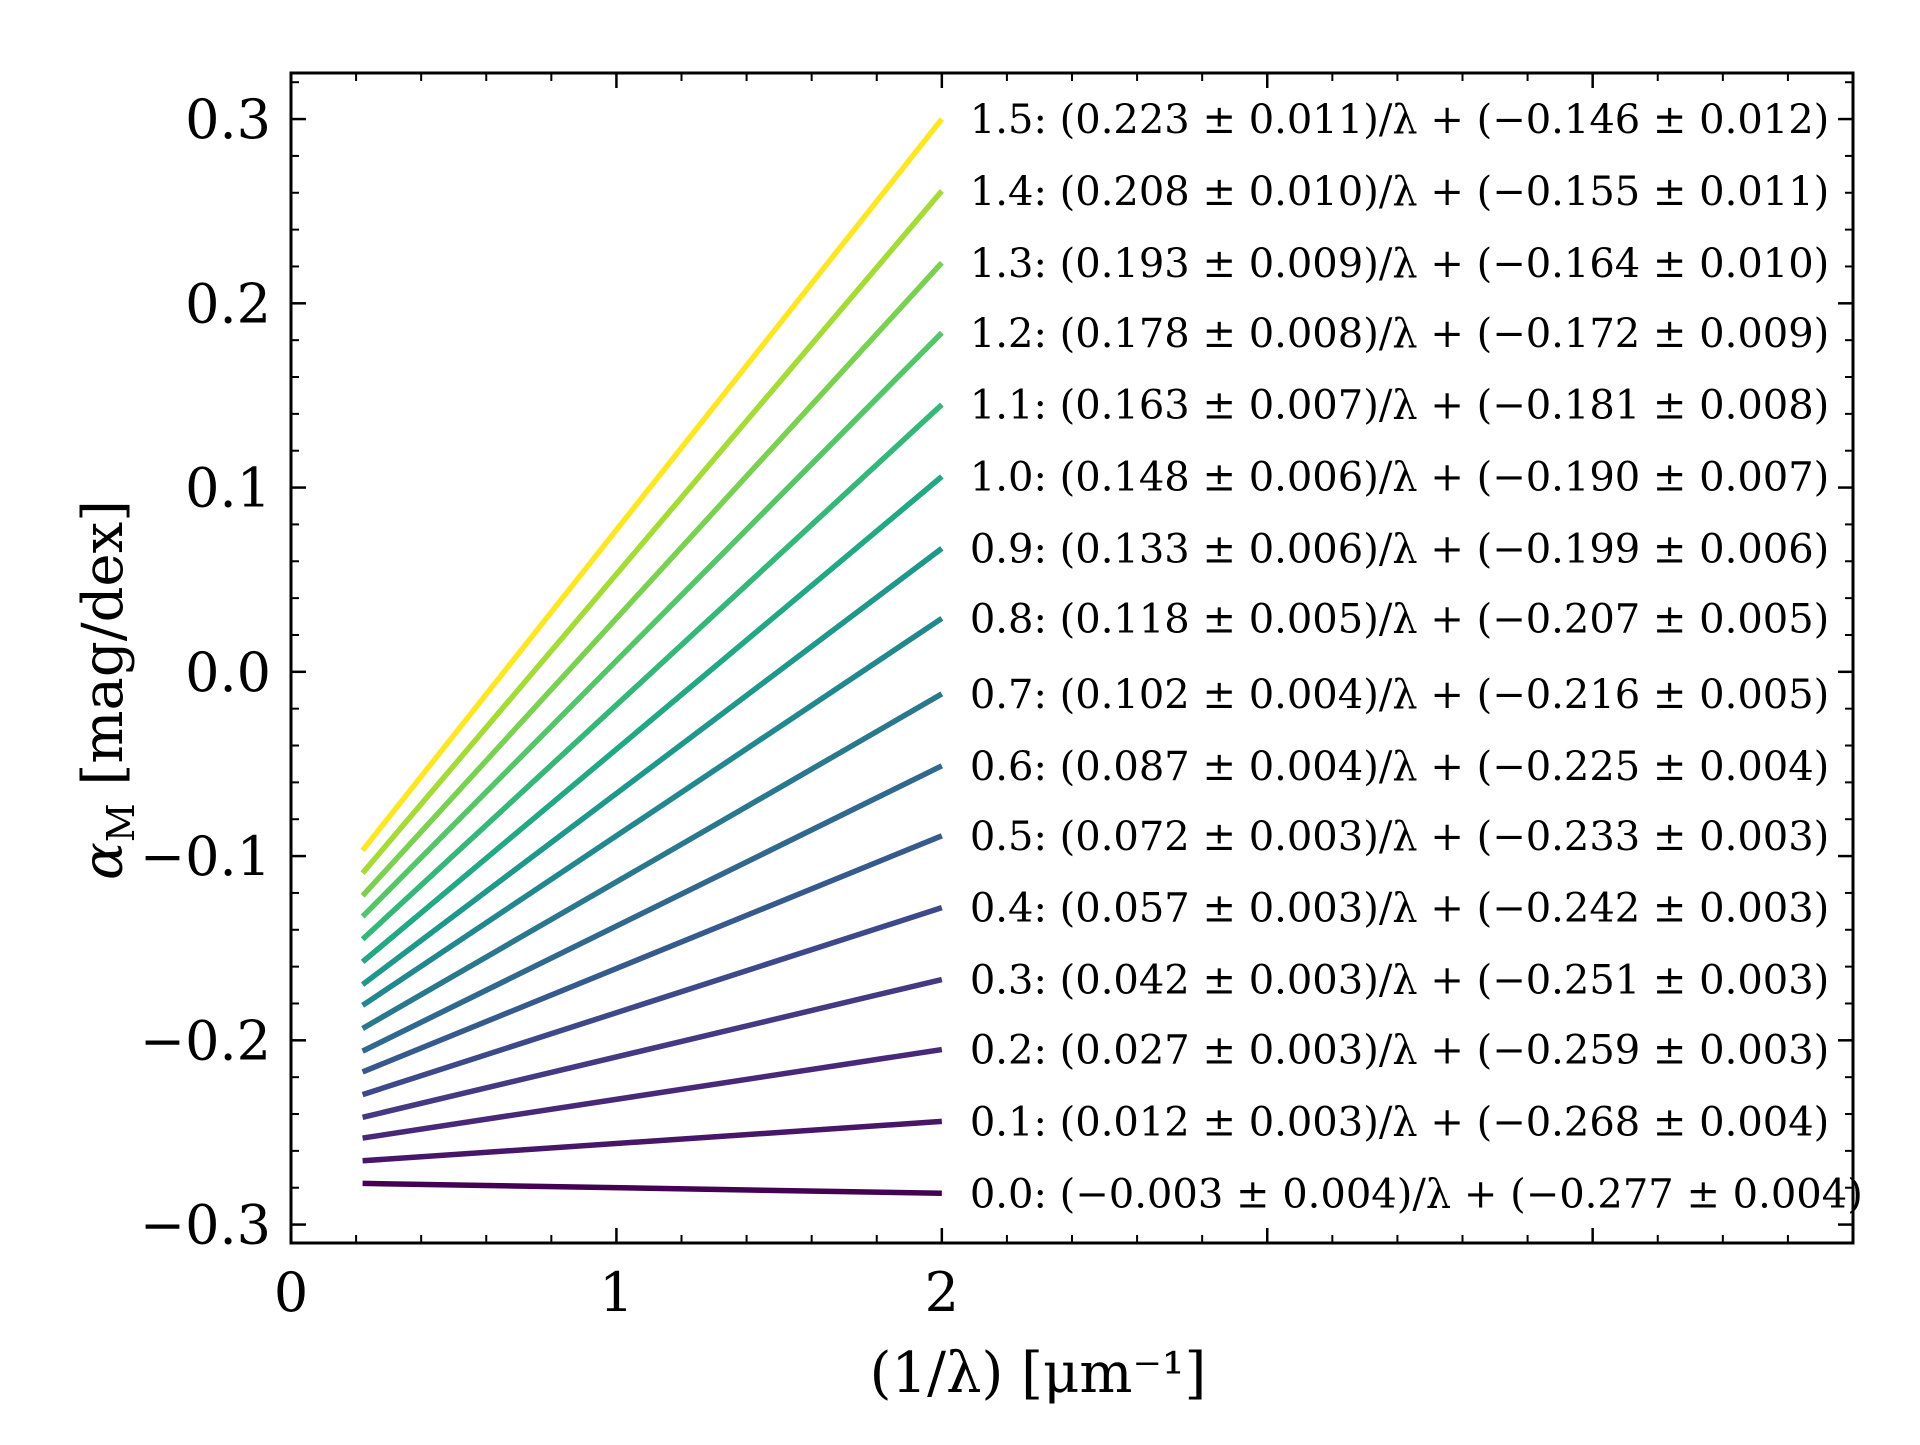 This screenshot has width=1920, height=1445. Describe the element at coordinates (103, 651) in the screenshot. I see `y-axis-units: [mag/dex]` at that location.